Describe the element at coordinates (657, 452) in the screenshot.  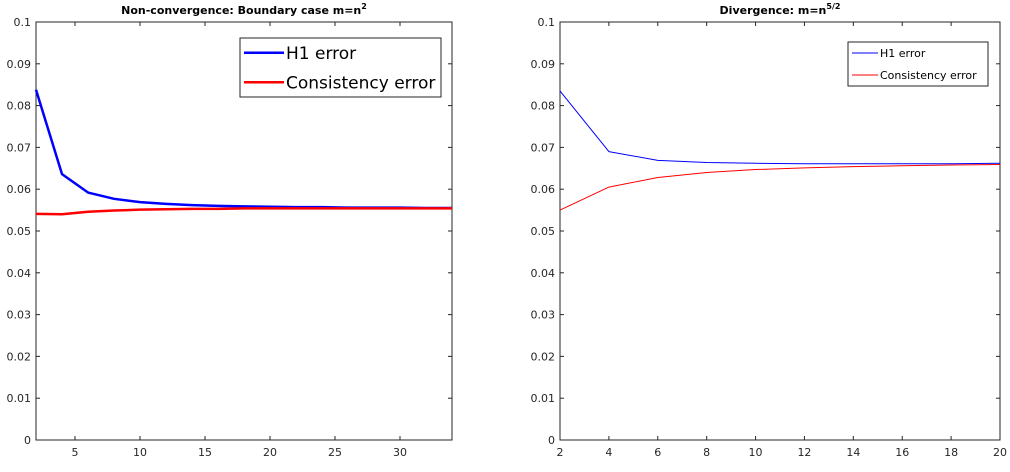
I see `x-tick-label: 6` at that location.